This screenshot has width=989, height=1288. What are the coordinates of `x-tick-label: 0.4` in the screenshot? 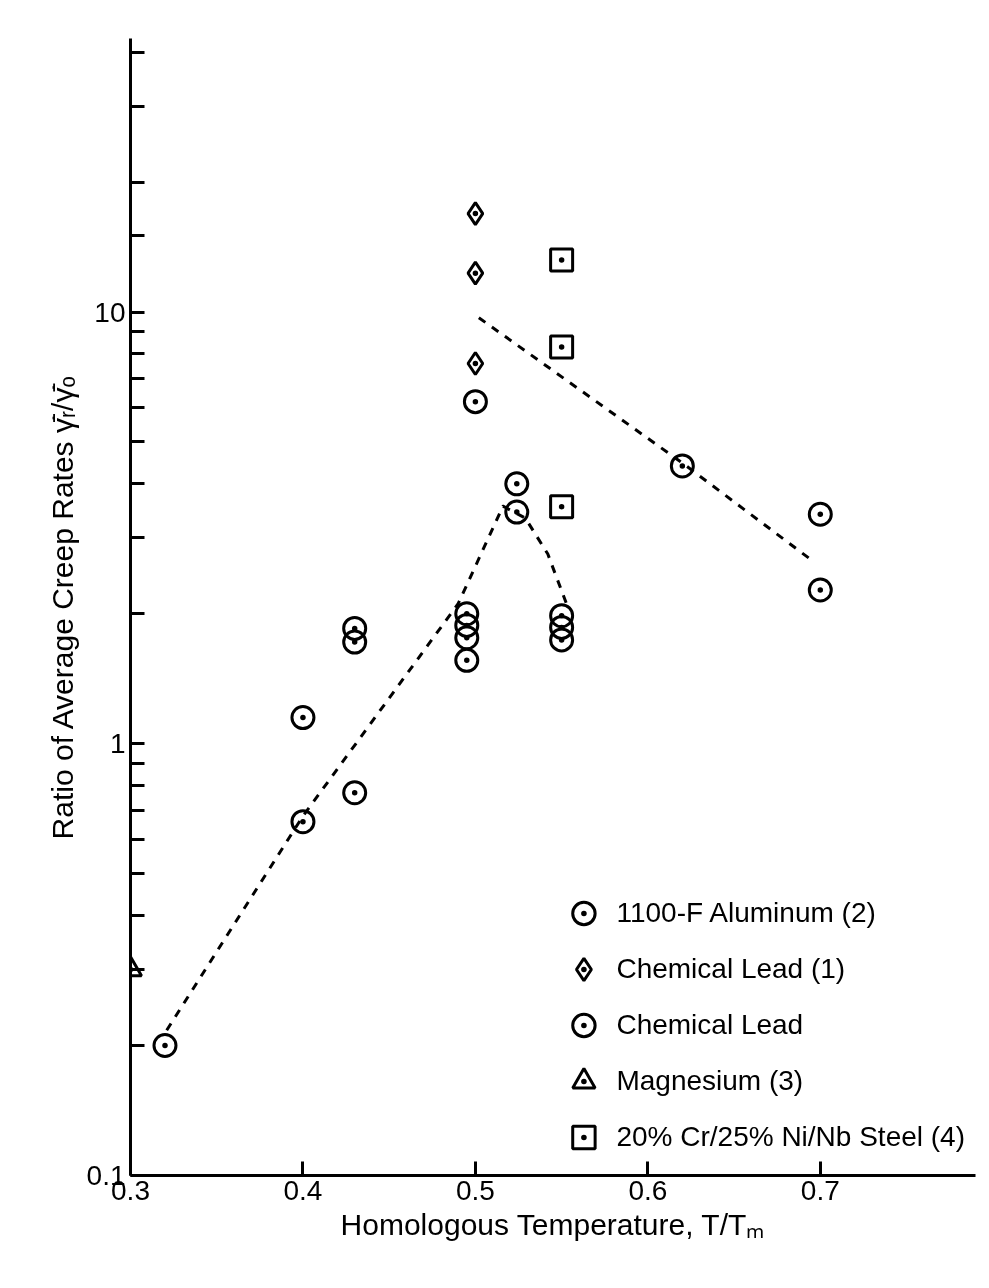 It's located at (303, 1190).